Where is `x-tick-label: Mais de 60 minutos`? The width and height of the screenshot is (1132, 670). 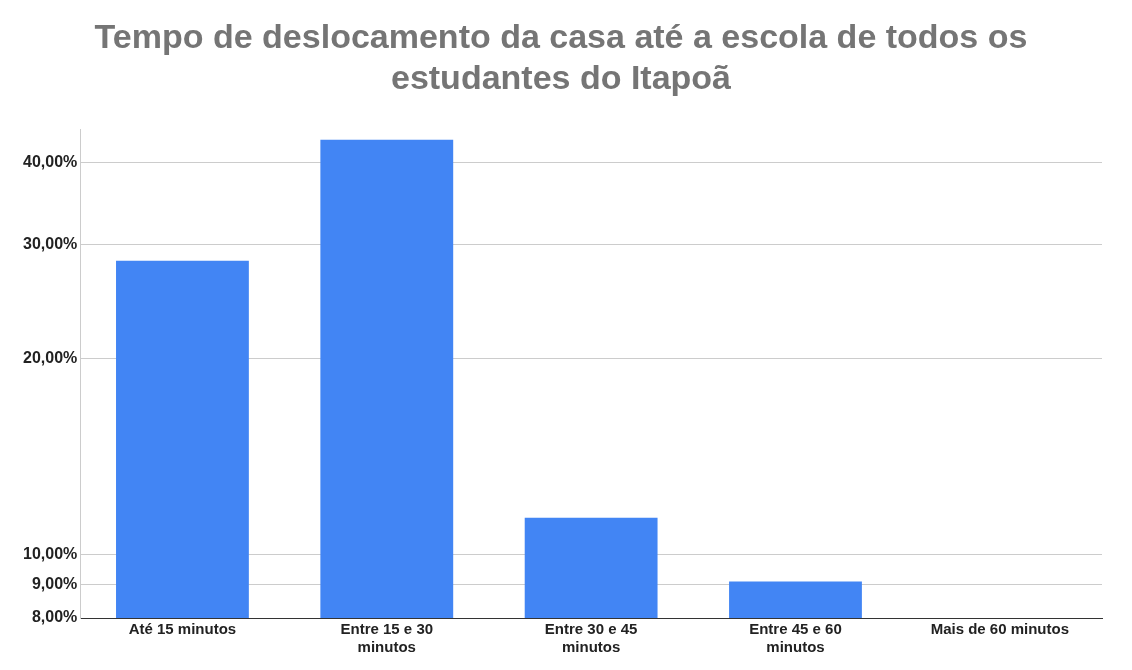
x-tick-label: Mais de 60 minutos is located at coordinates (1000, 629).